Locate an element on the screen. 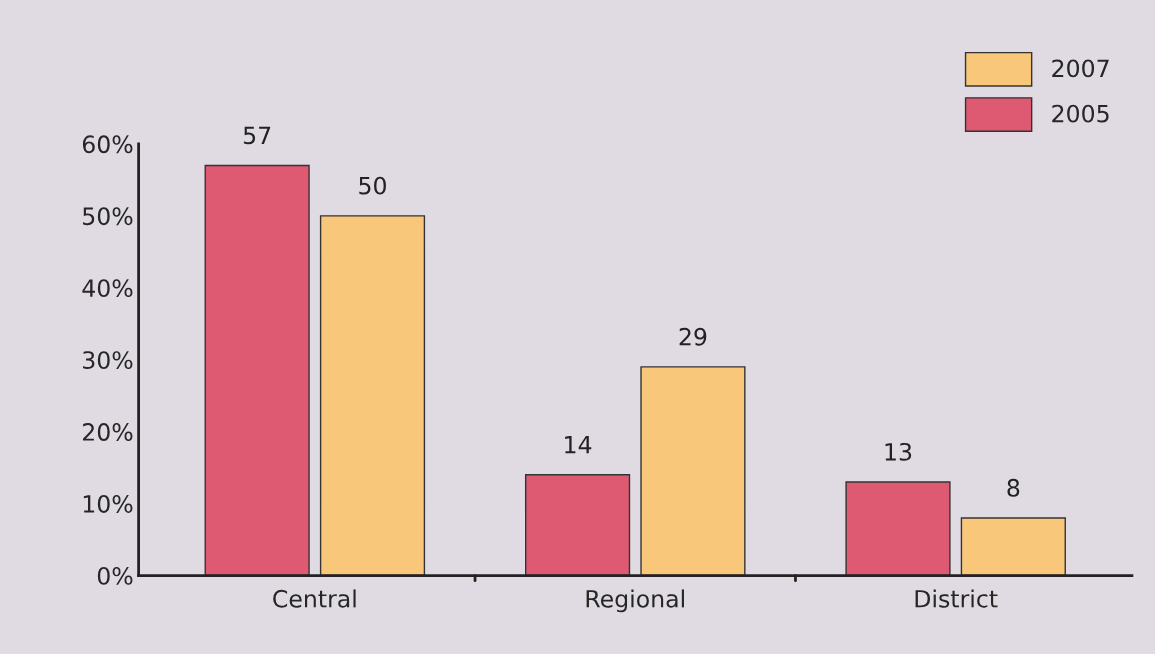 The height and width of the screenshot is (654, 1155). legend-label: 2005 is located at coordinates (1080, 113).